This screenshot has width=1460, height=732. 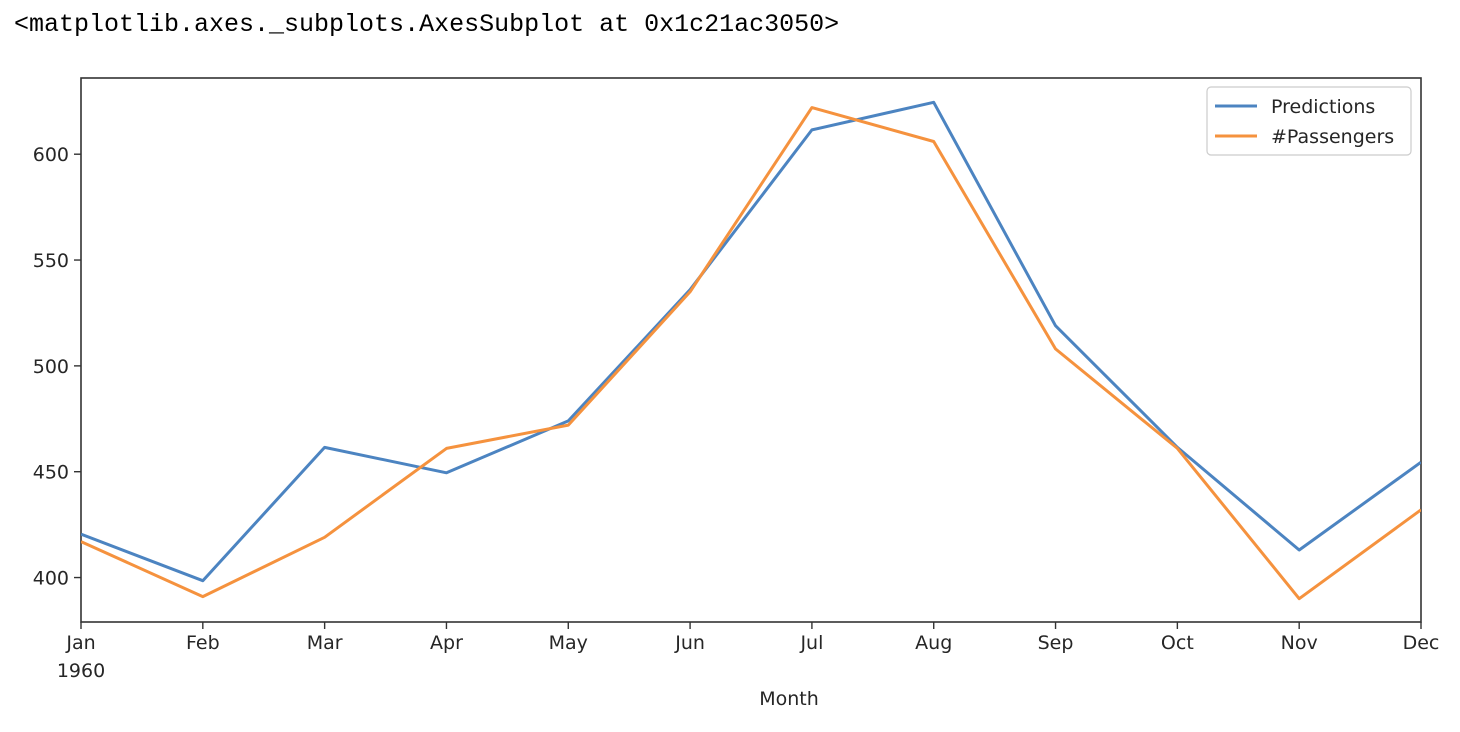 I want to click on y-tick-label: 500, so click(x=51, y=367).